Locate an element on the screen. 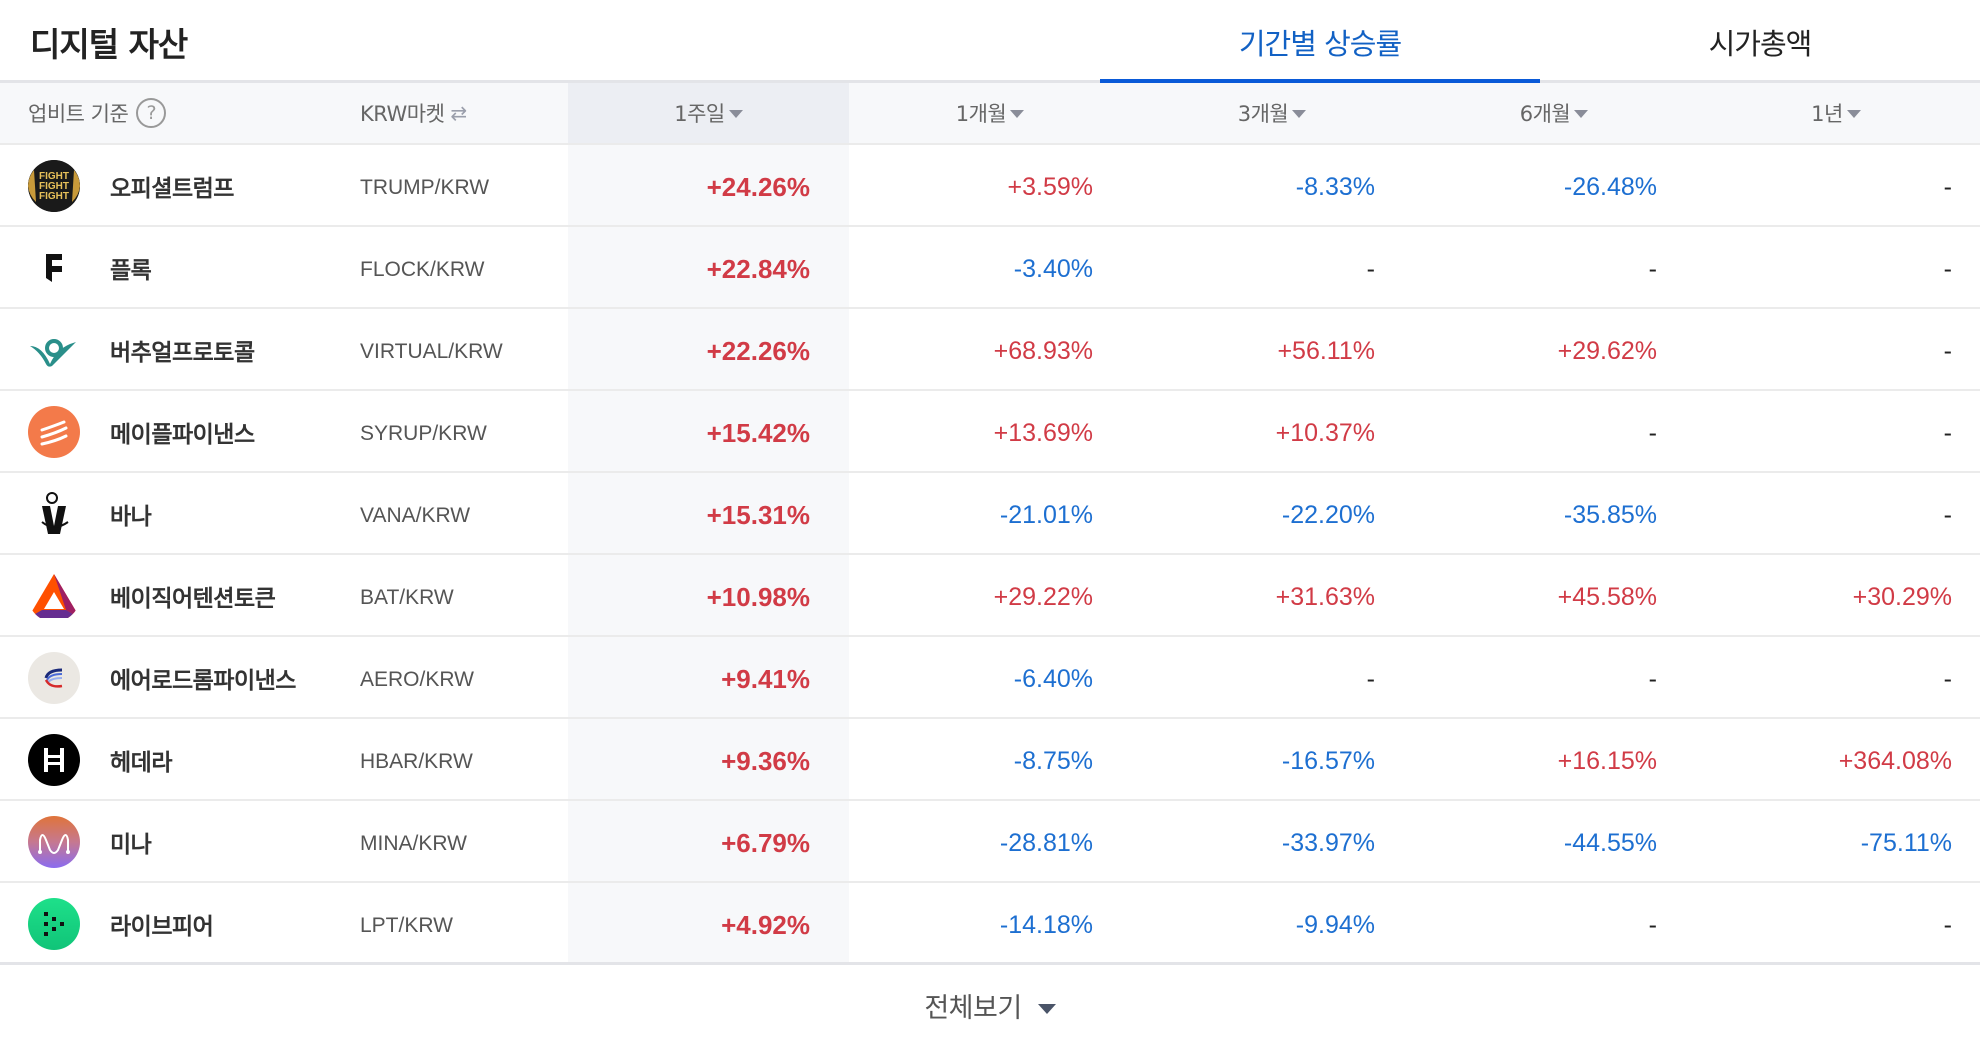 The height and width of the screenshot is (1046, 1980). market-pair: LPT/KRW is located at coordinates (406, 925).